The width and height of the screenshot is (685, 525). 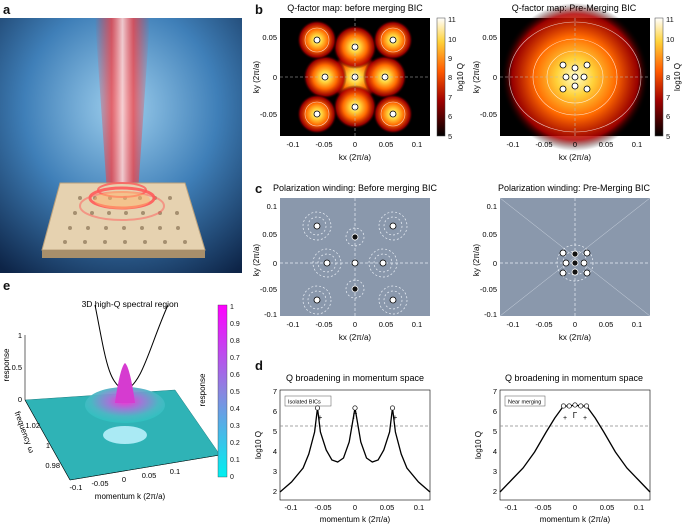 What do you see at coordinates (256, 260) in the screenshot?
I see `c-left-ylabel: ky (2π/a)` at bounding box center [256, 260].